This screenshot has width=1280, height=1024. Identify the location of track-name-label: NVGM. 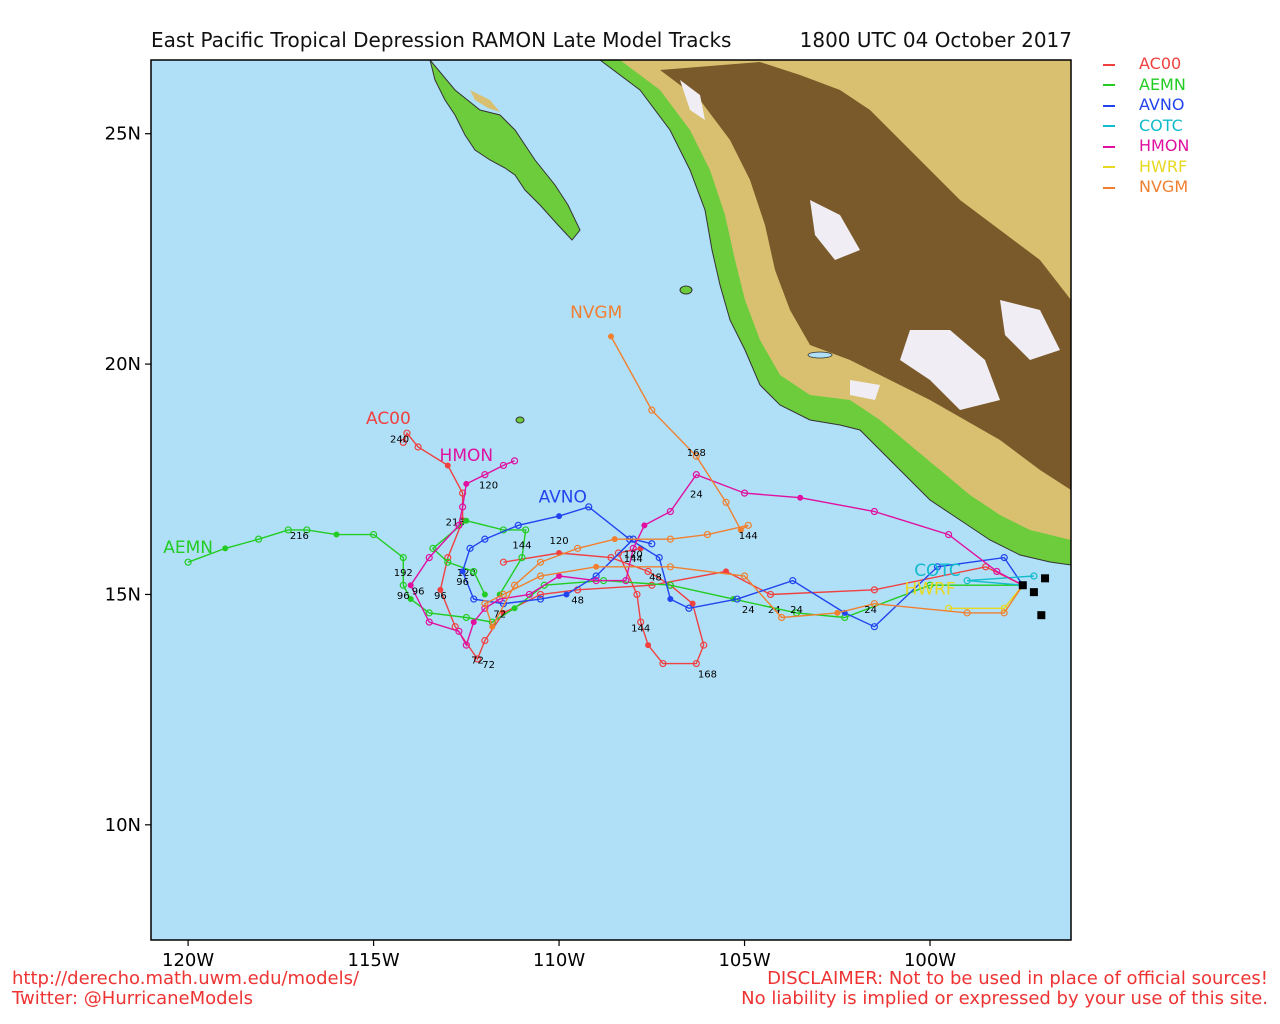
(596, 313).